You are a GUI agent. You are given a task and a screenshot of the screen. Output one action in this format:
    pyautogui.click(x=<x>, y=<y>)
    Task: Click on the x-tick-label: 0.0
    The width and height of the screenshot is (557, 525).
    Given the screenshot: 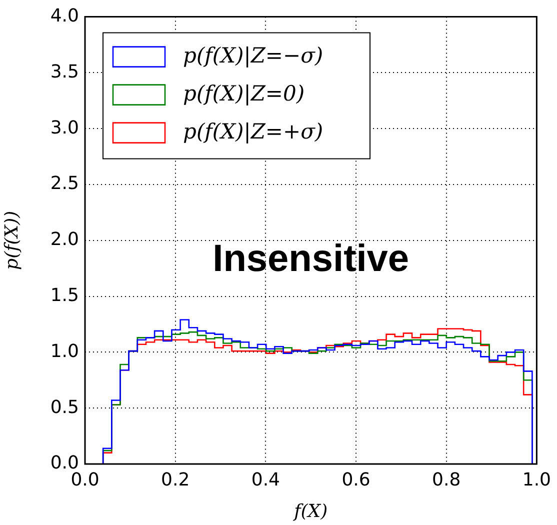 What is the action you would take?
    pyautogui.click(x=85, y=479)
    